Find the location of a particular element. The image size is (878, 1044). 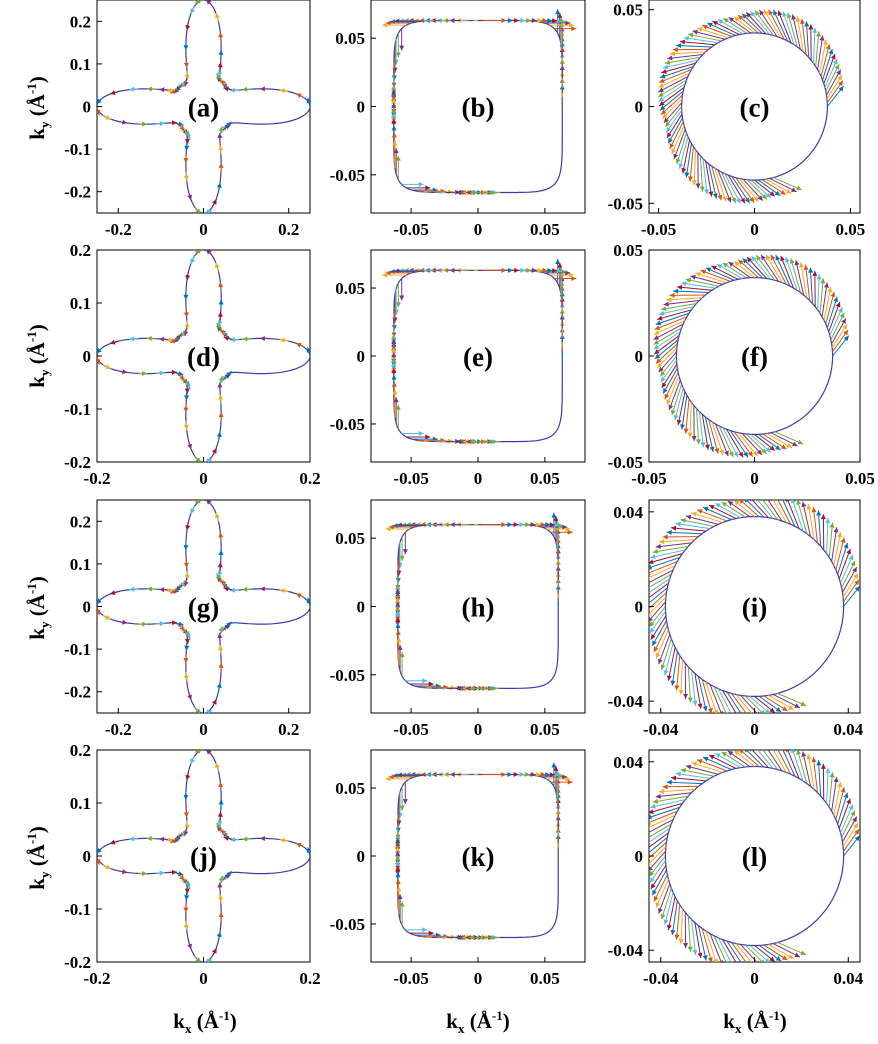

panel-f: -0.05 0 0.05 -0.05 0 0.05 (f) is located at coordinates (741, 364).